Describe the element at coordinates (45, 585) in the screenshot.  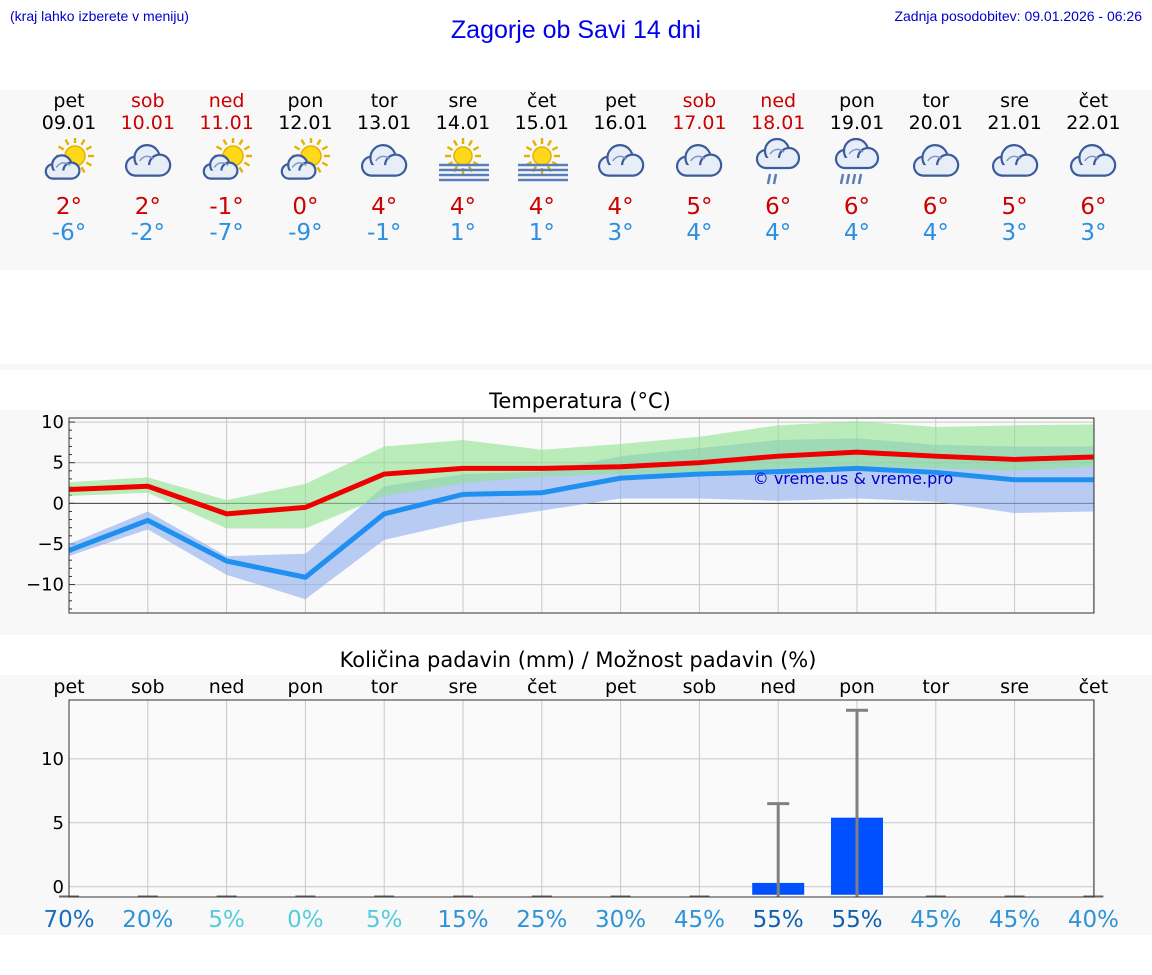
I see `y-tick-label: −10` at that location.